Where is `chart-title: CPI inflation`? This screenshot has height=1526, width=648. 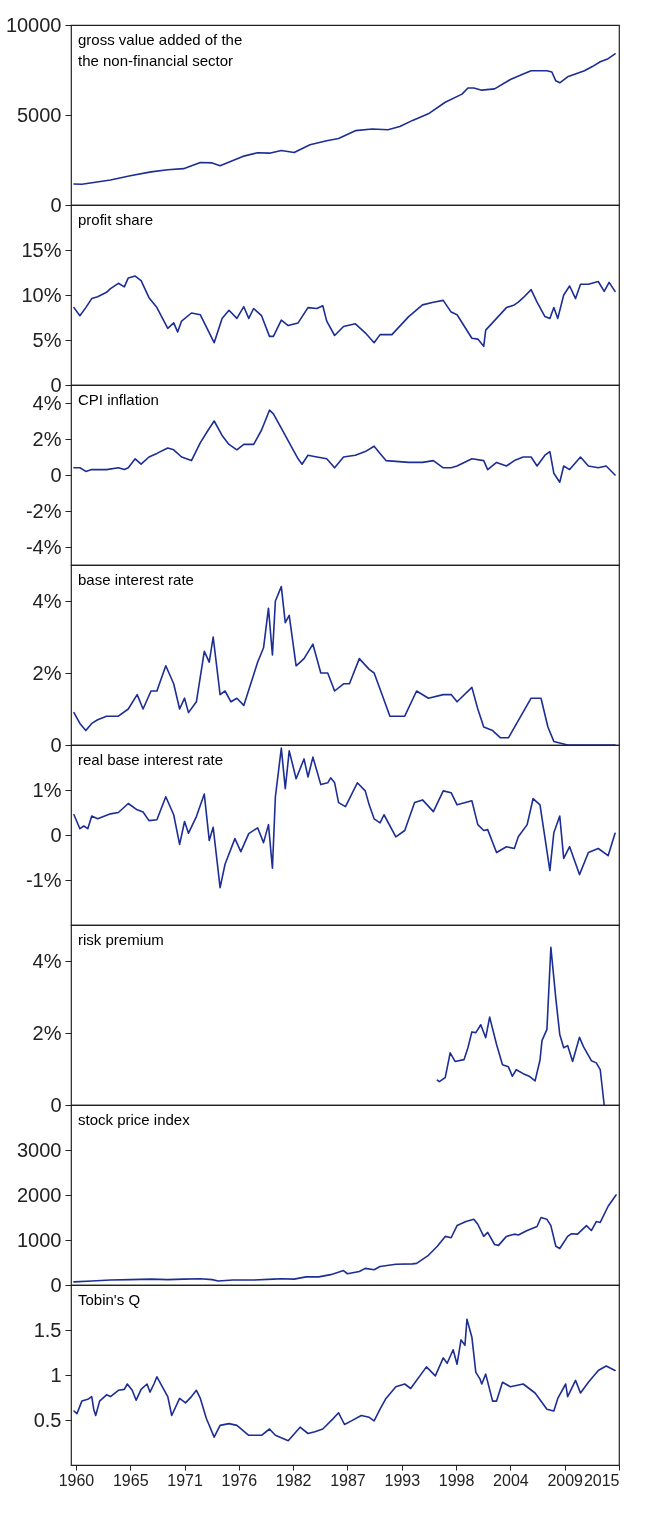
chart-title: CPI inflation is located at coordinates (118, 399).